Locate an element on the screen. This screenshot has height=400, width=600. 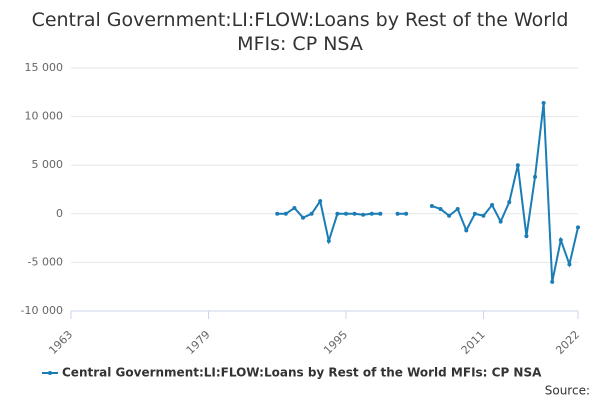
x-tick-label: 2022 is located at coordinates (567, 342).